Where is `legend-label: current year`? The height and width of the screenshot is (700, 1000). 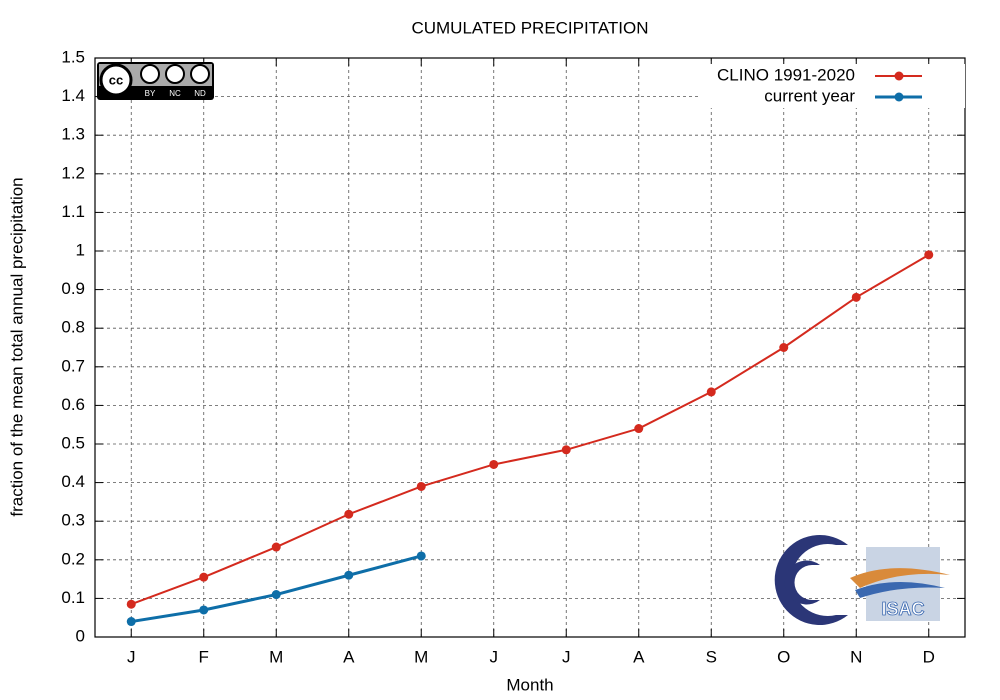
legend-label: current year is located at coordinates (809, 95).